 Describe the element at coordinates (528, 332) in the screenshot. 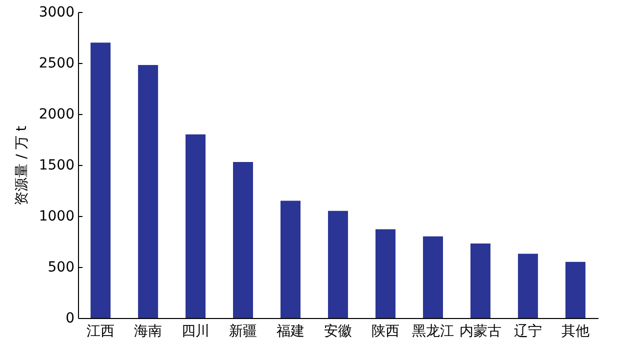

I see `x-tick-label: 辽宁` at that location.